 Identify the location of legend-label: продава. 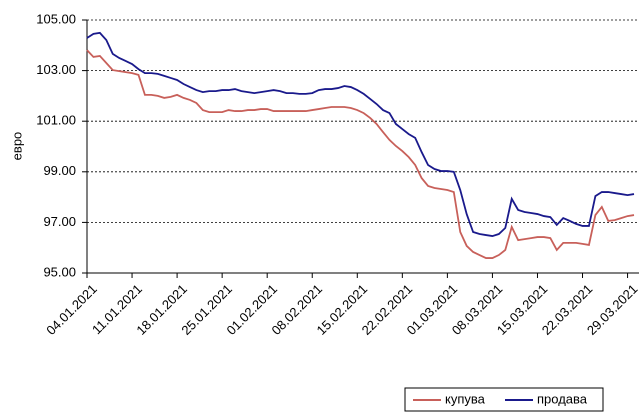
(562, 398).